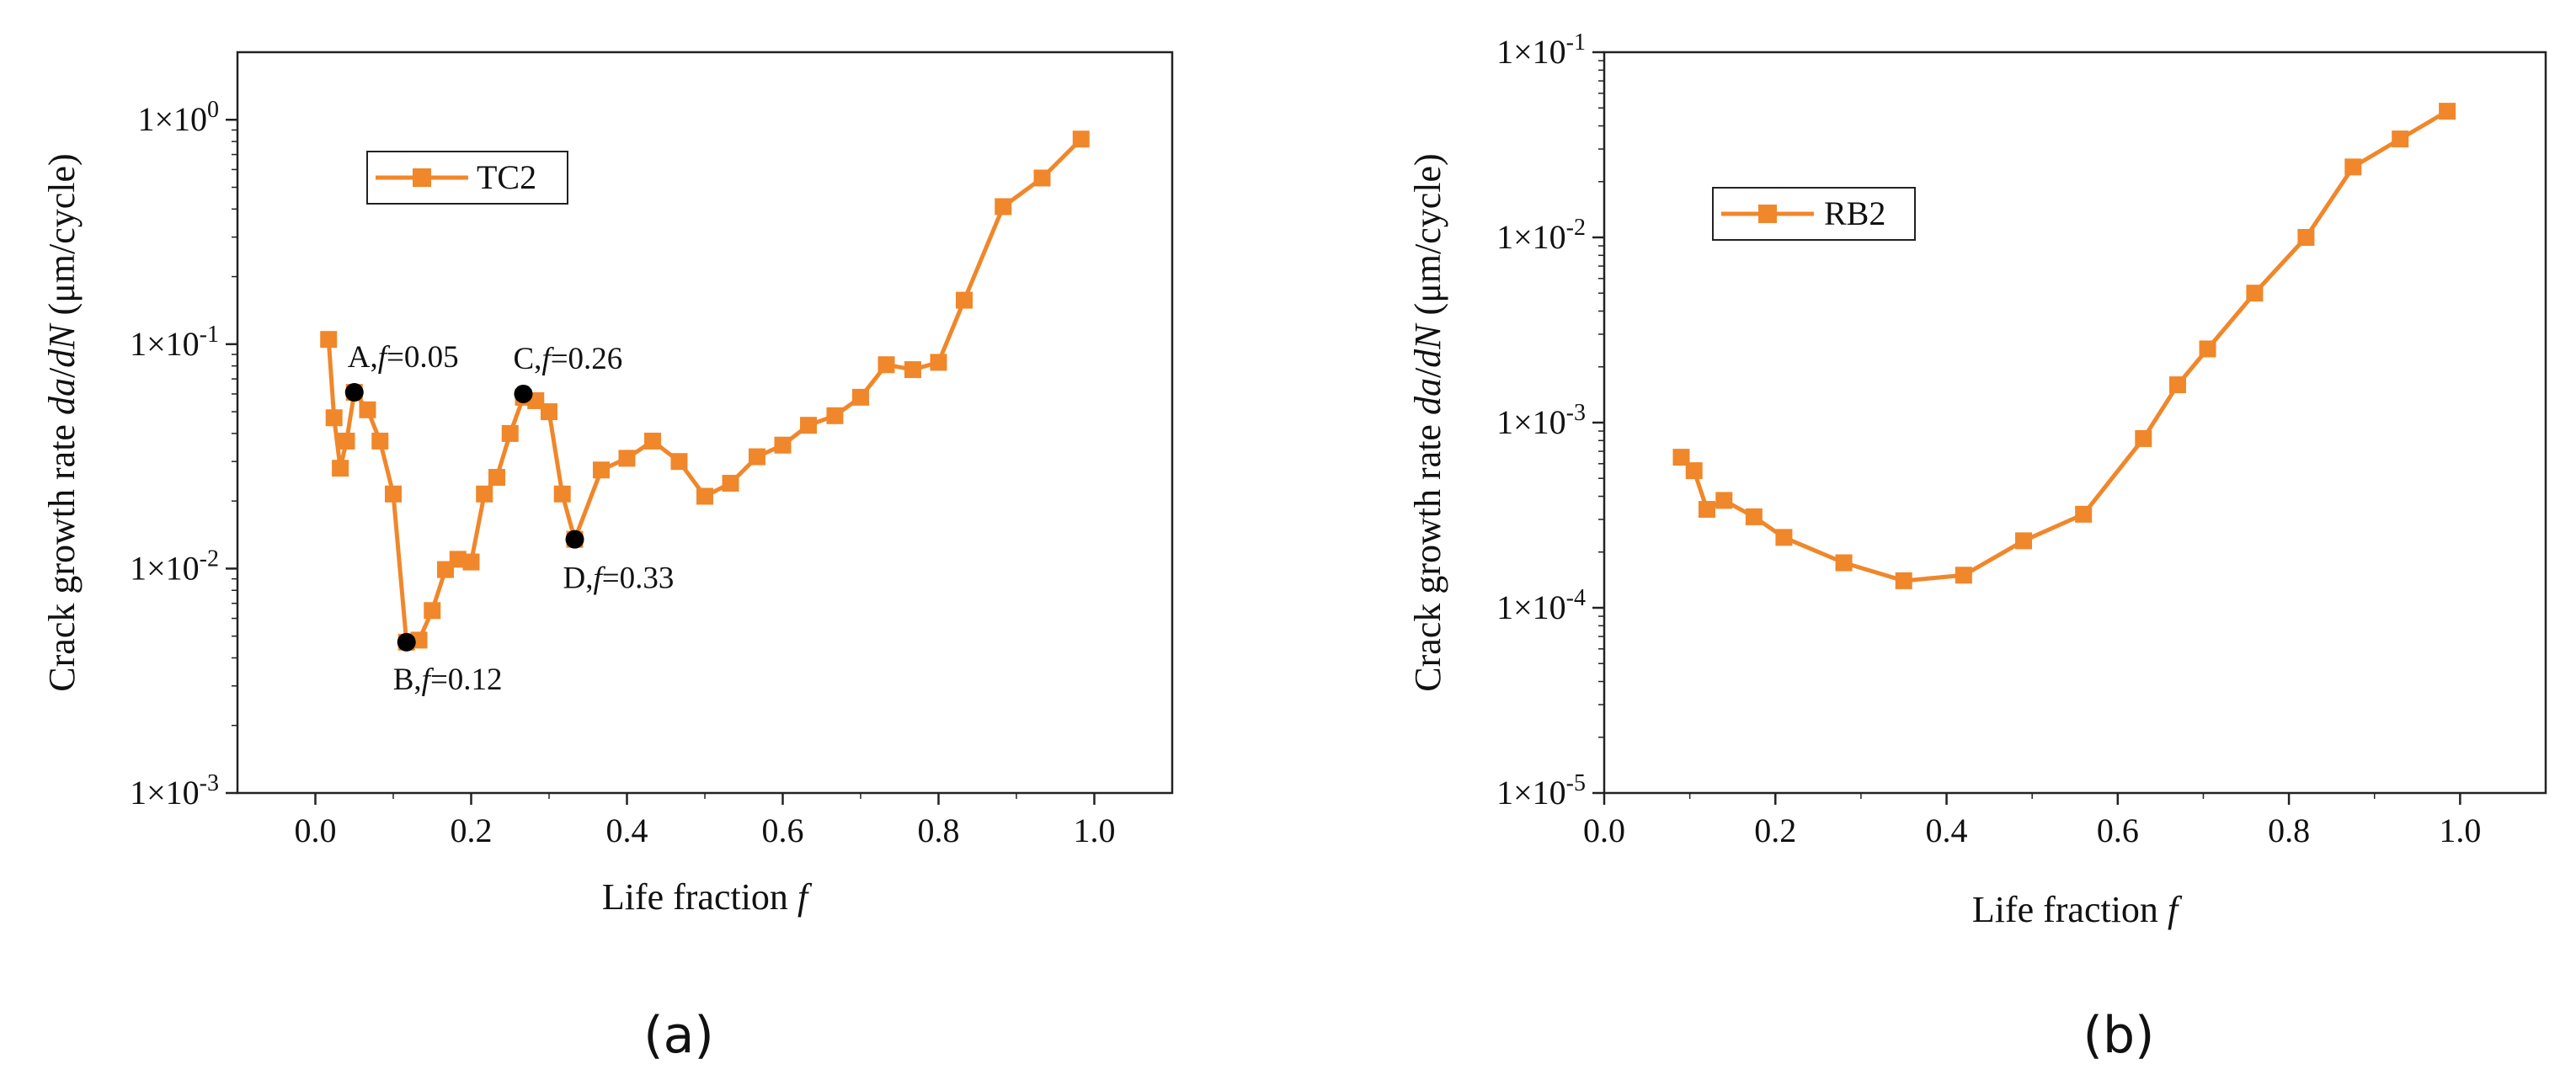 This screenshot has width=2576, height=1091. What do you see at coordinates (1854, 213) in the screenshot?
I see `legend-label-rb2: RB2` at bounding box center [1854, 213].